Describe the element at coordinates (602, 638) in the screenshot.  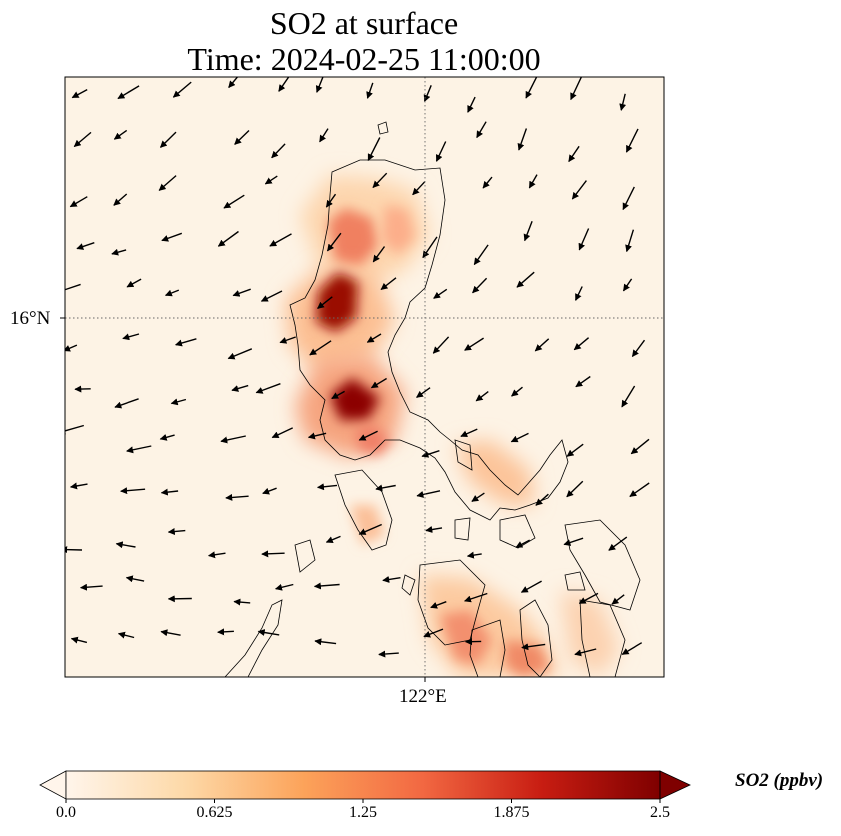
I see `coastline-leyte` at that location.